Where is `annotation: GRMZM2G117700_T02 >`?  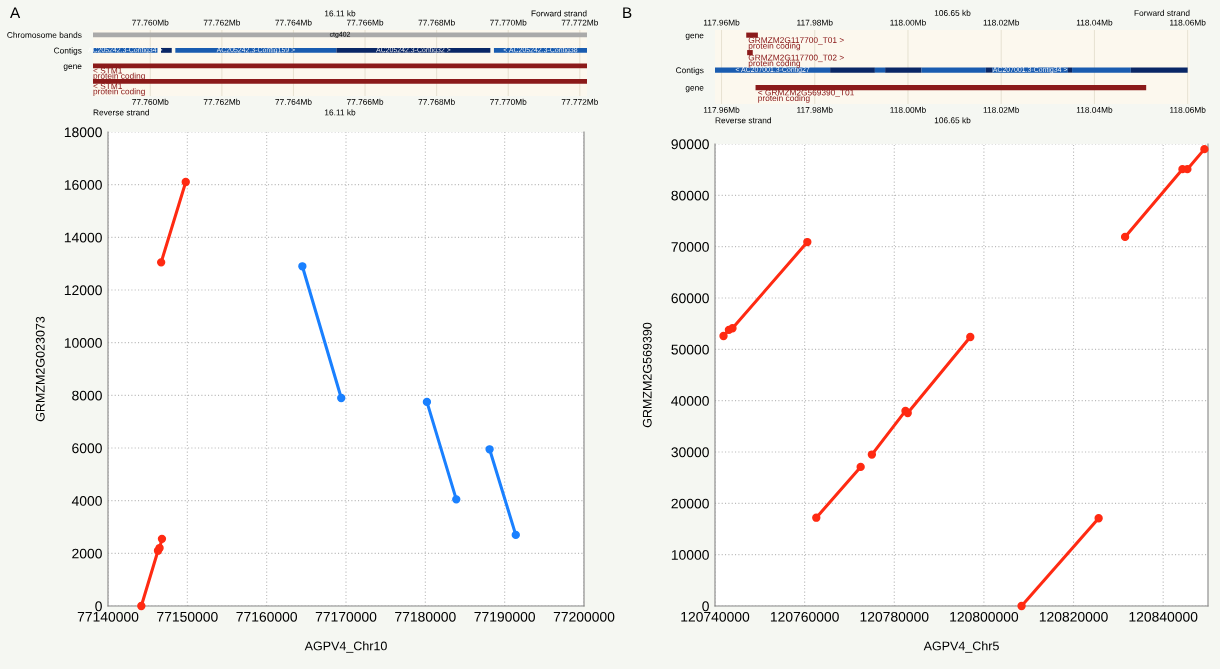 annotation: GRMZM2G117700_T02 > is located at coordinates (796, 58).